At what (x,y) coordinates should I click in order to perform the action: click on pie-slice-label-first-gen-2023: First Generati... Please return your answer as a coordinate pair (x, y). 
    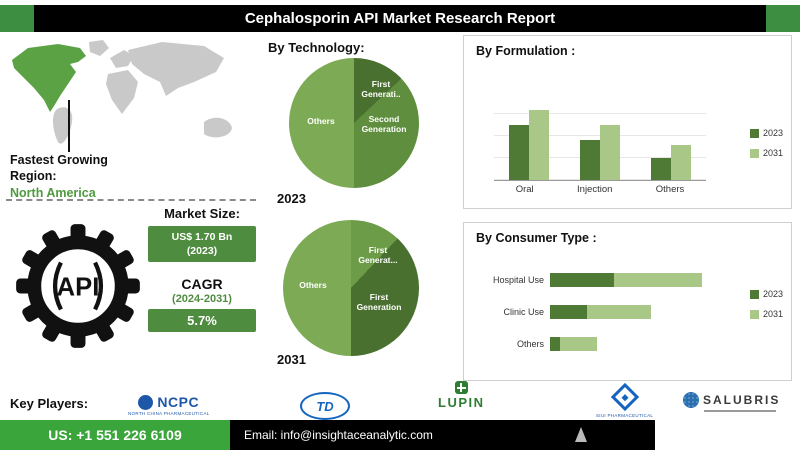
    Looking at the image, I should click on (381, 89).